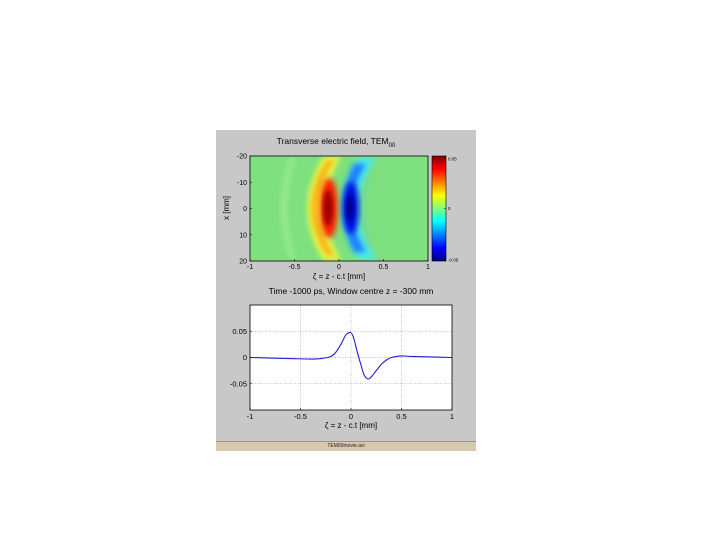 This screenshot has height=540, width=720. What do you see at coordinates (243, 235) in the screenshot?
I see `heatmap-y-tick-label: 10` at bounding box center [243, 235].